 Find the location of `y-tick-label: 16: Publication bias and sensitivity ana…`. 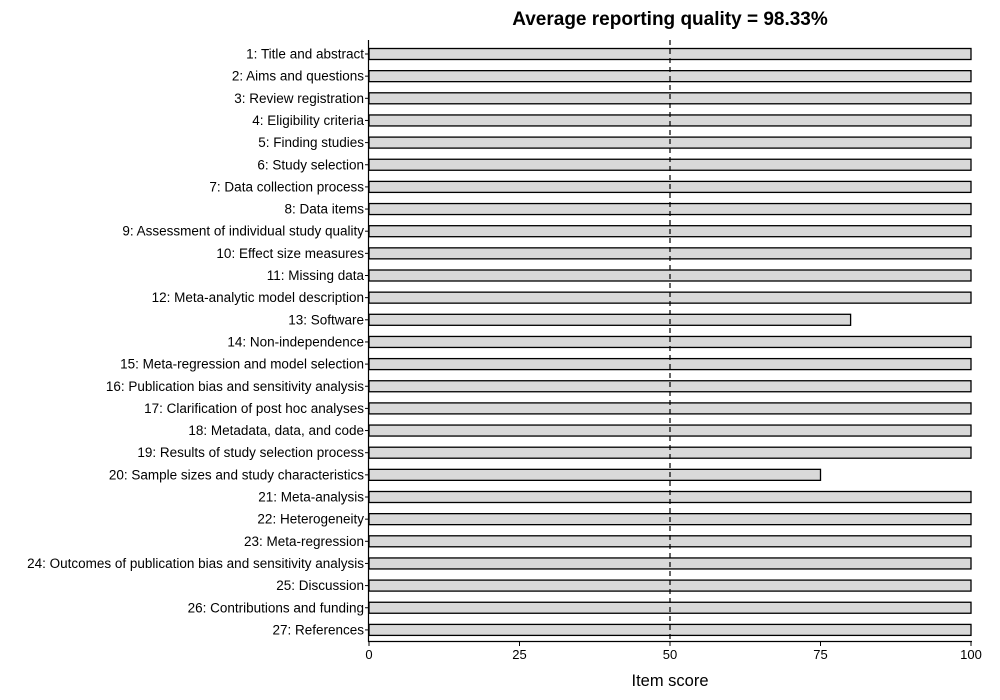

y-tick-label: 16: Publication bias and sensitivity ana… is located at coordinates (235, 386).